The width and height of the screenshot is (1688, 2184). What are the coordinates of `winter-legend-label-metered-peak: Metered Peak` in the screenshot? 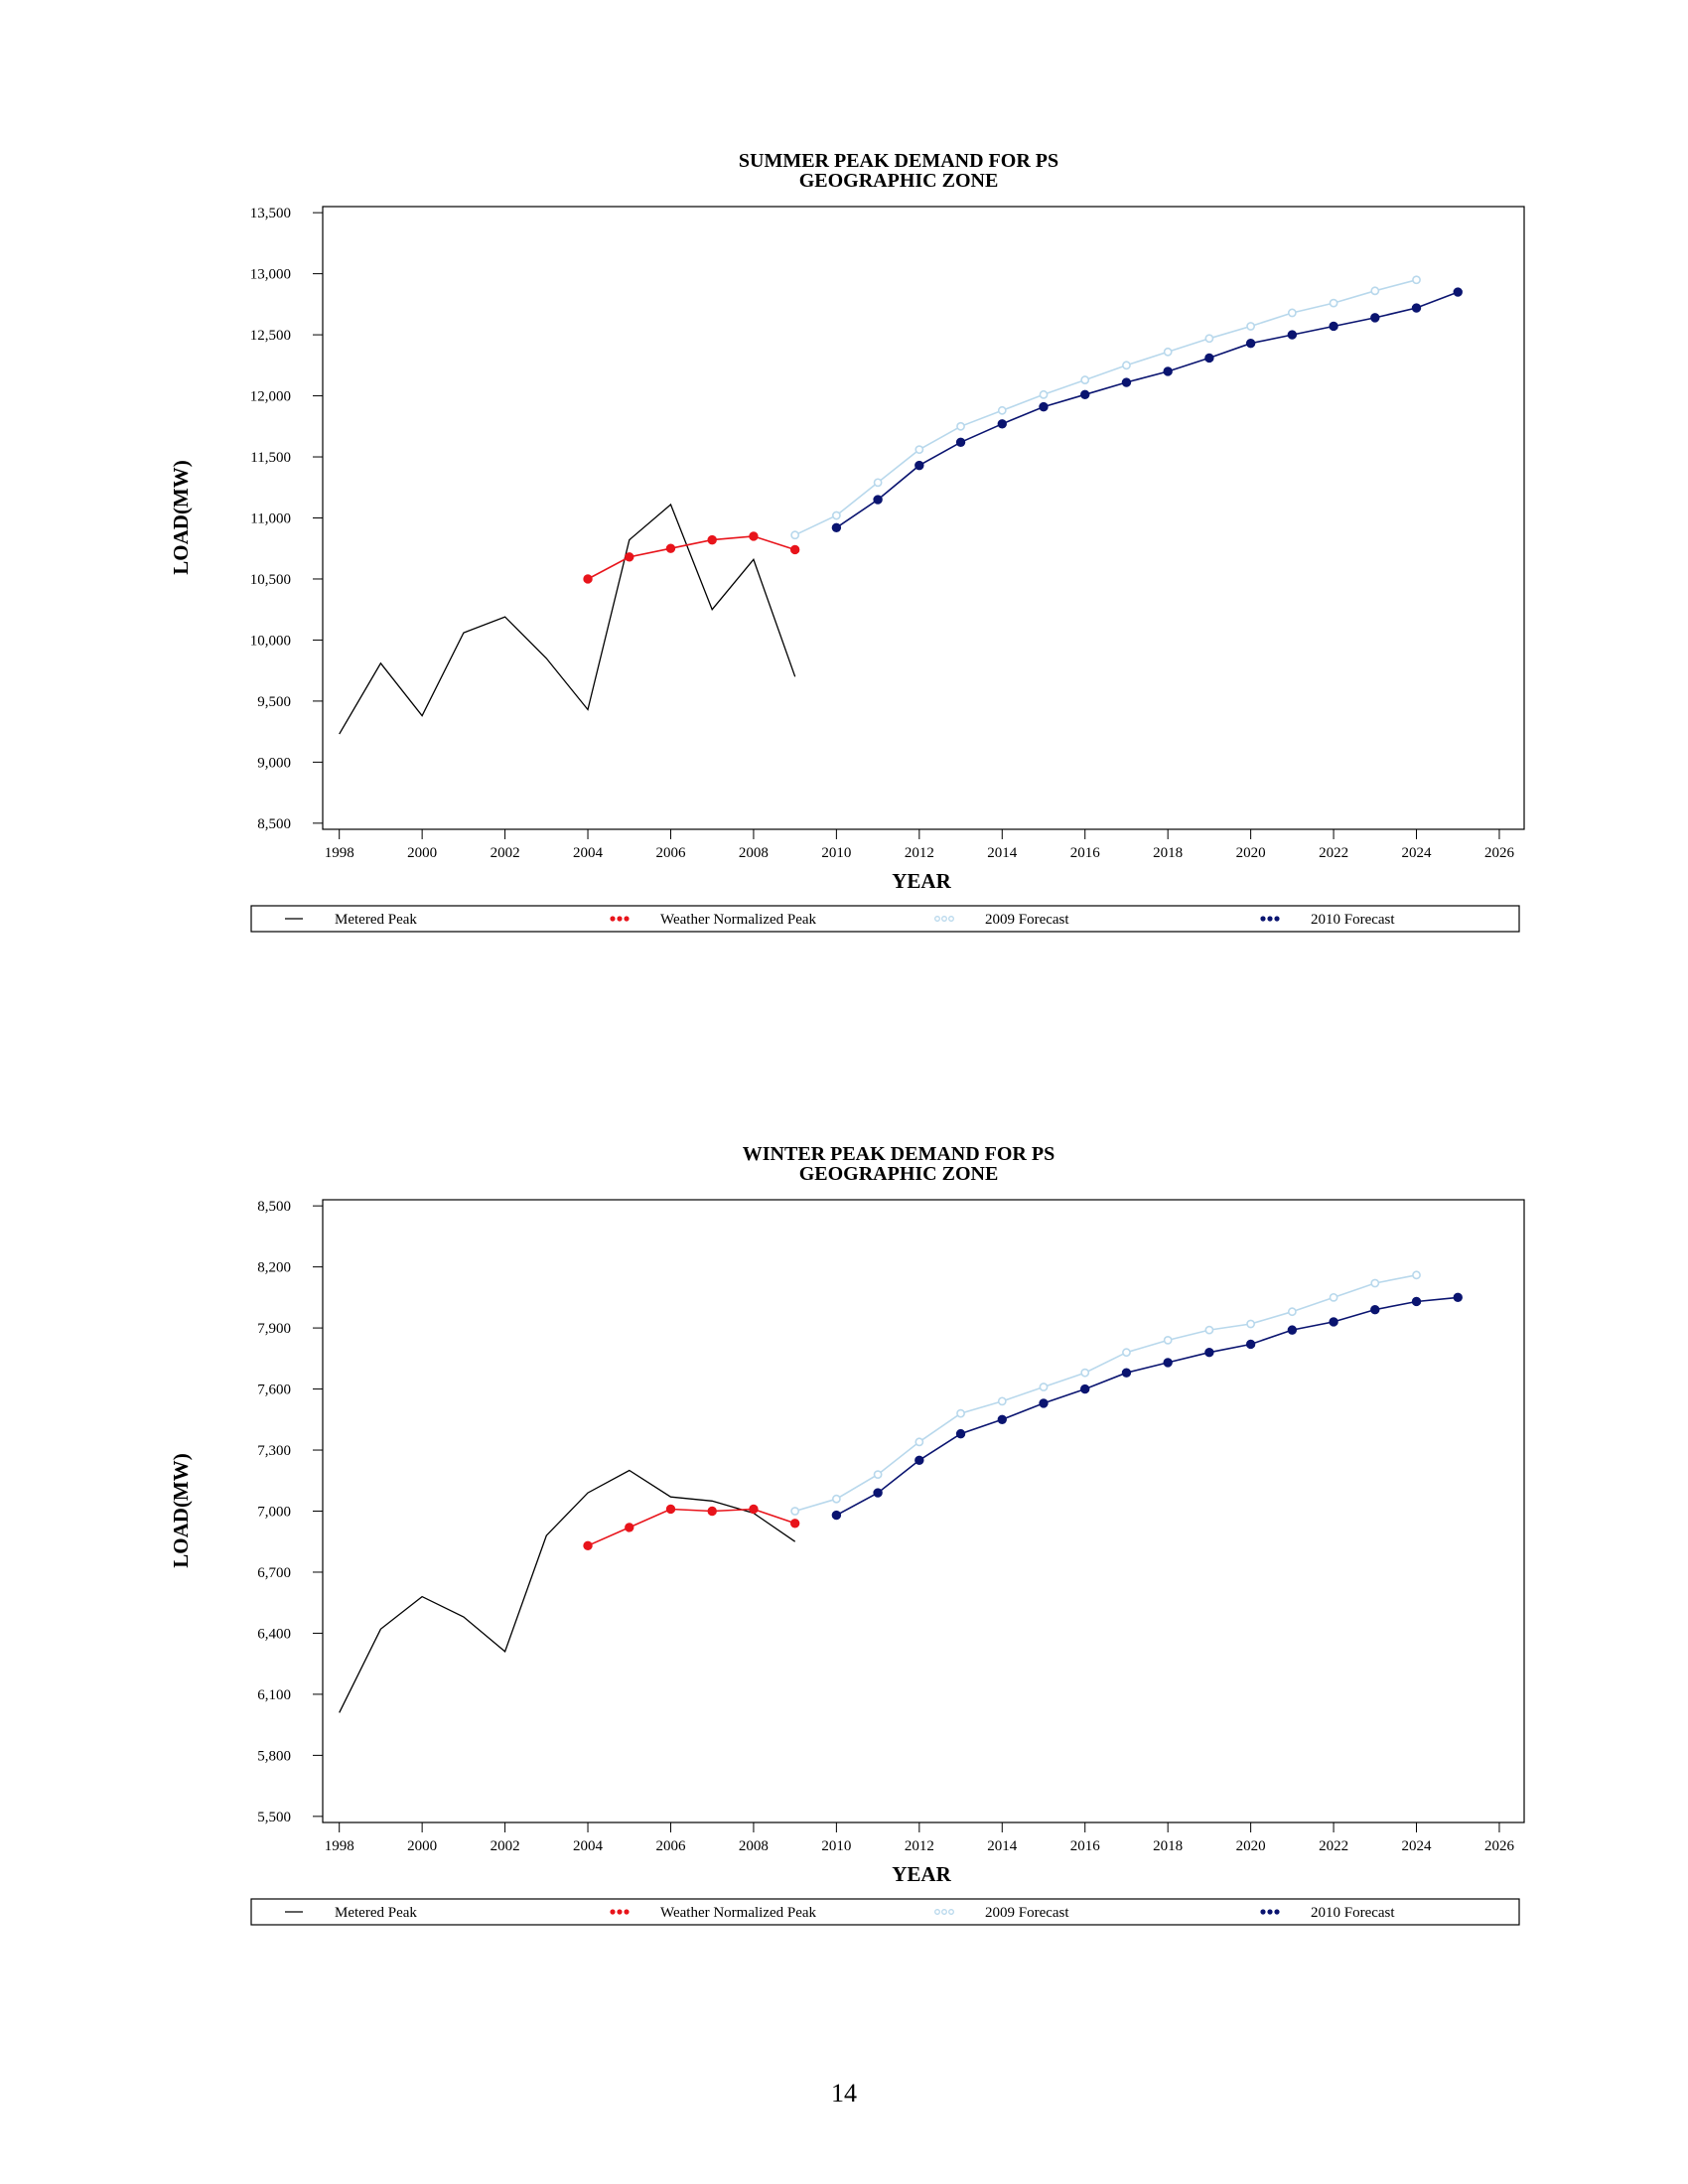 It's located at (376, 1913).